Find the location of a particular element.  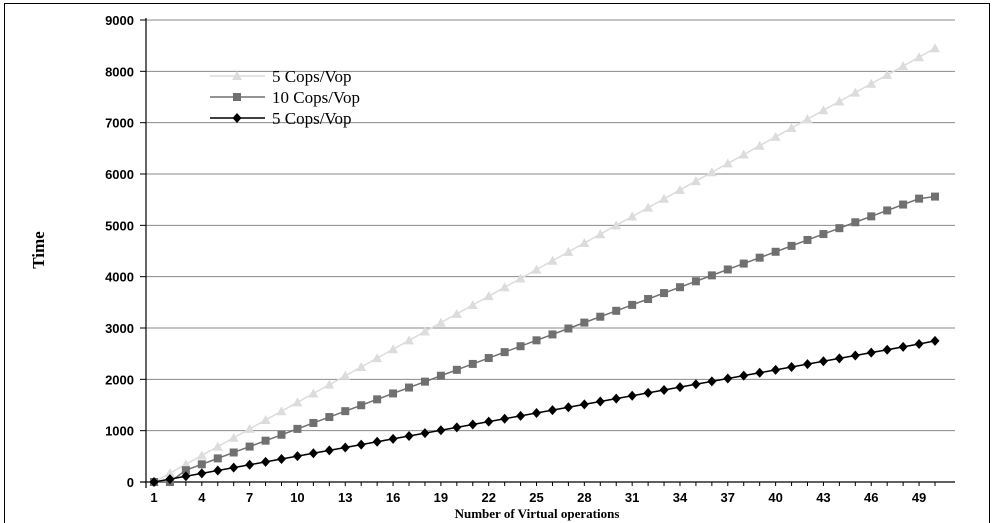

legend-entry: 10 Cops/Vop is located at coordinates (285, 97).